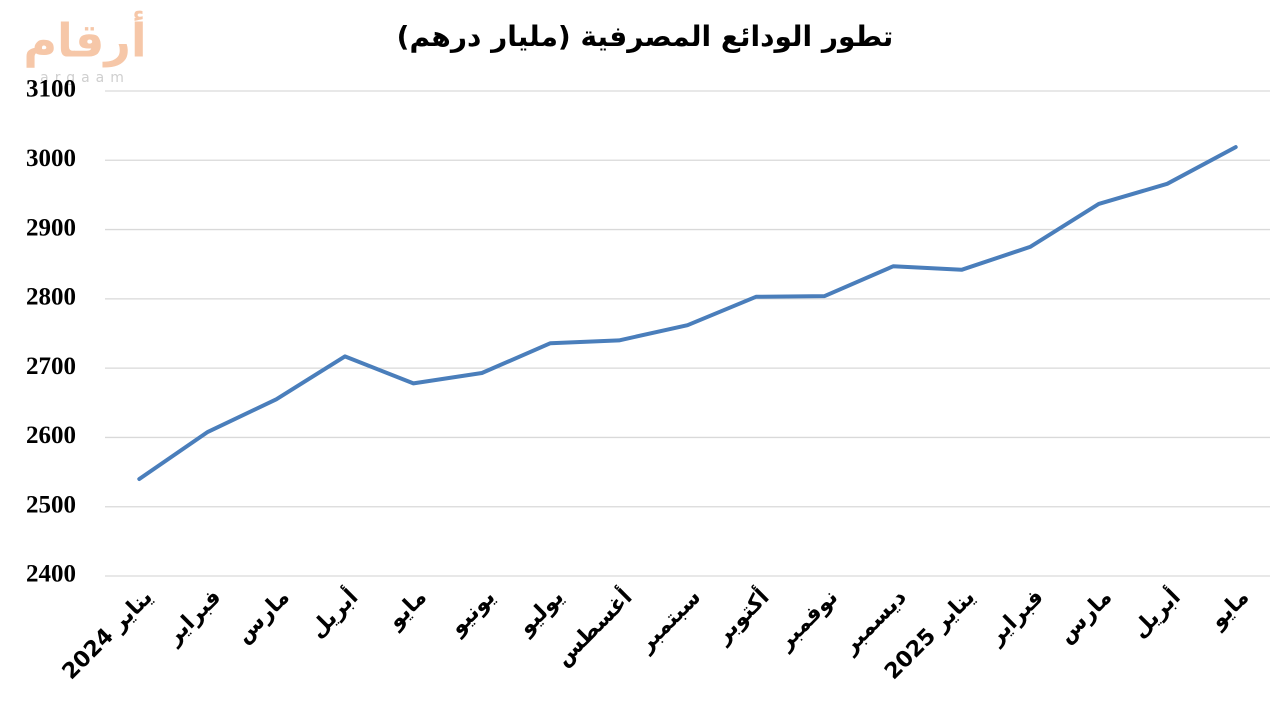 The width and height of the screenshot is (1288, 712). I want to click on y-tick-label: 2500, so click(51, 504).